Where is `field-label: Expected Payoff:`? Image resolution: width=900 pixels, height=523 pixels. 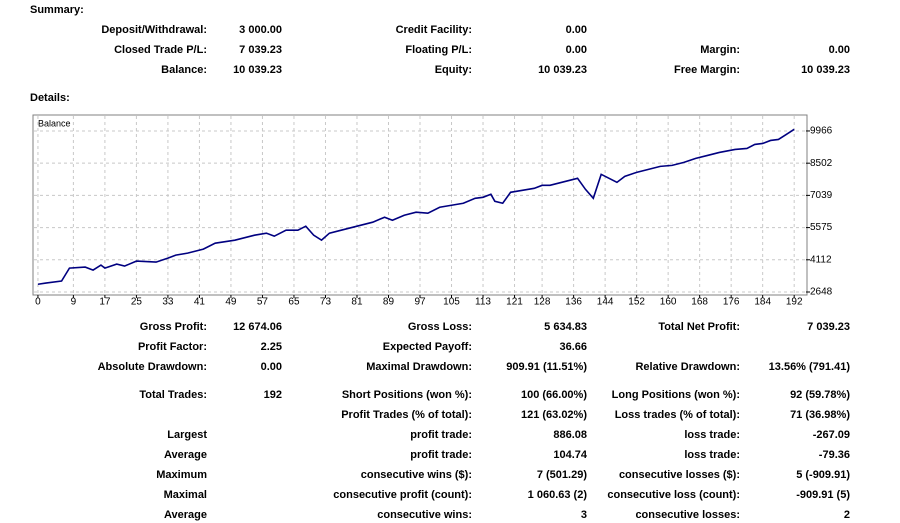
field-label: Expected Payoff: is located at coordinates (427, 347).